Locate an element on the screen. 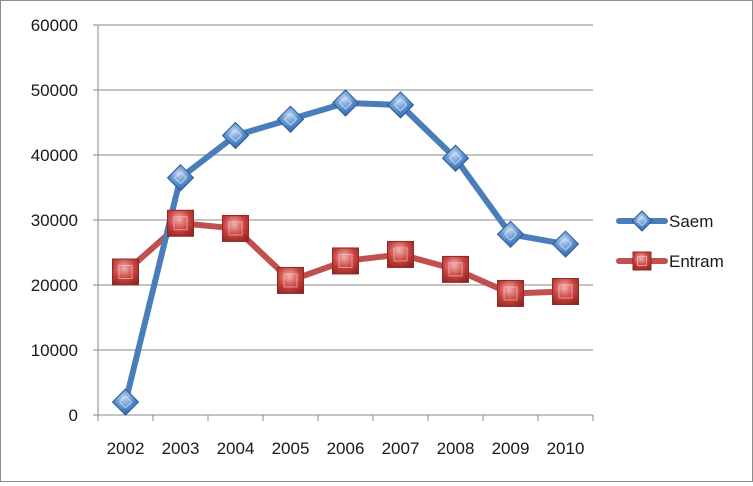 This screenshot has height=486, width=753. y-tick-label: 10000 is located at coordinates (54, 350).